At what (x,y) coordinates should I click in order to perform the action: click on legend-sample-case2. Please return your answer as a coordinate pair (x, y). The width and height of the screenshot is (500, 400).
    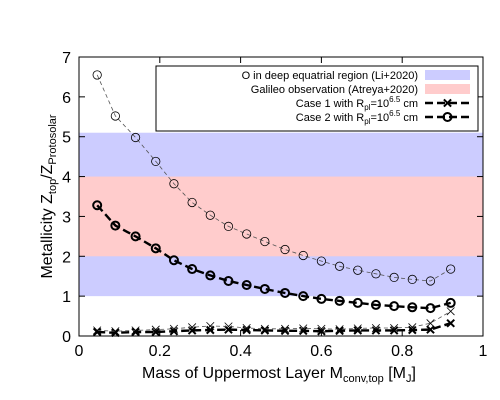
    Looking at the image, I should click on (447, 117).